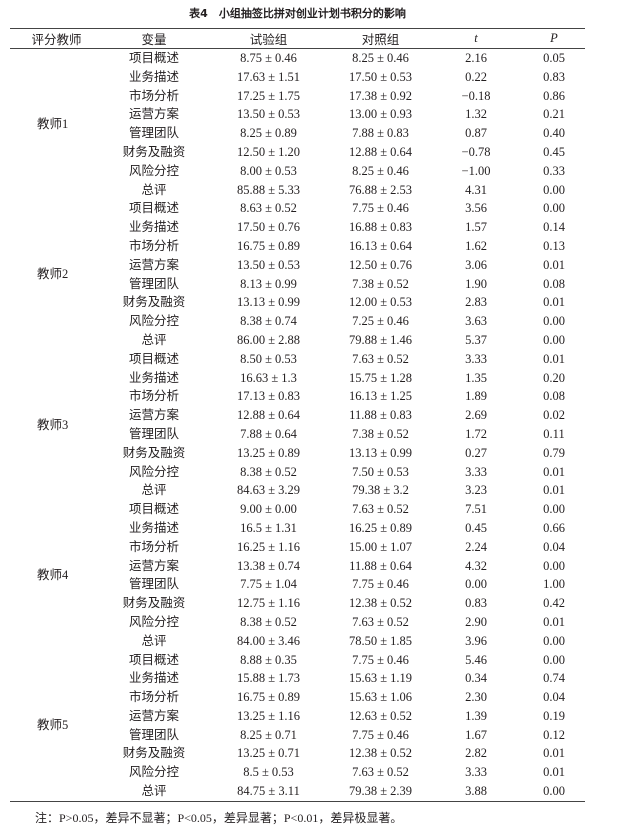 The image size is (622, 834). I want to click on p-cell: 0.21, so click(554, 114).